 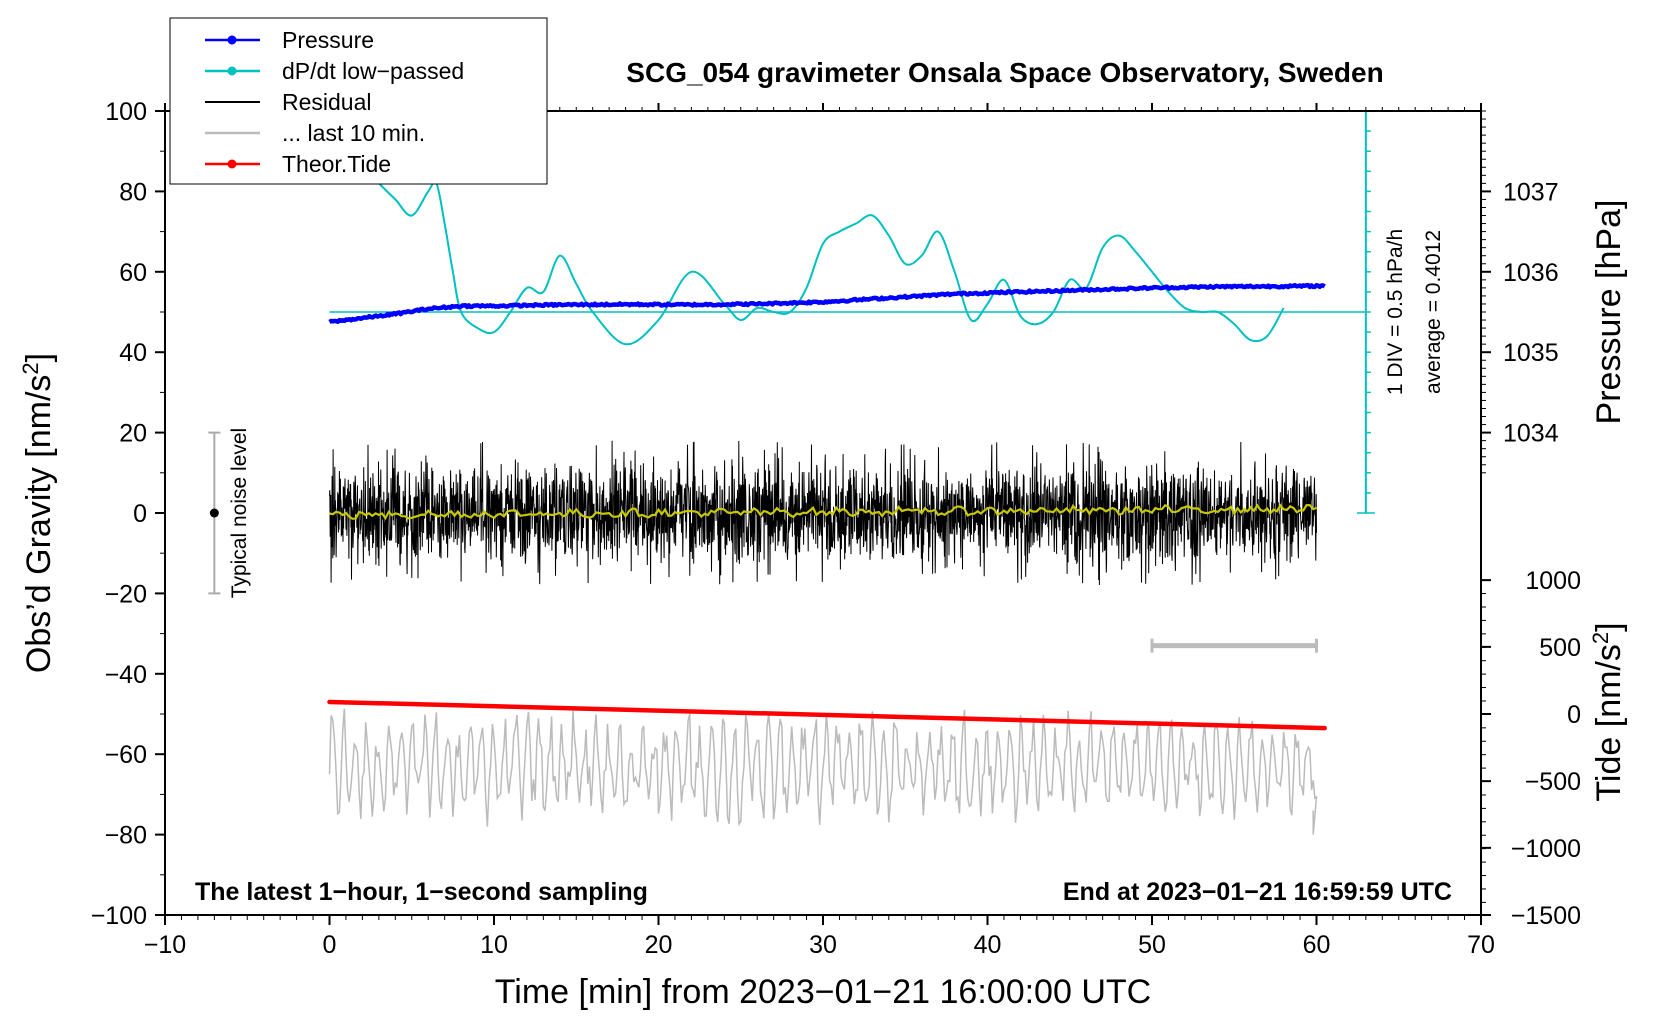 I want to click on residual-series, so click(x=823, y=513).